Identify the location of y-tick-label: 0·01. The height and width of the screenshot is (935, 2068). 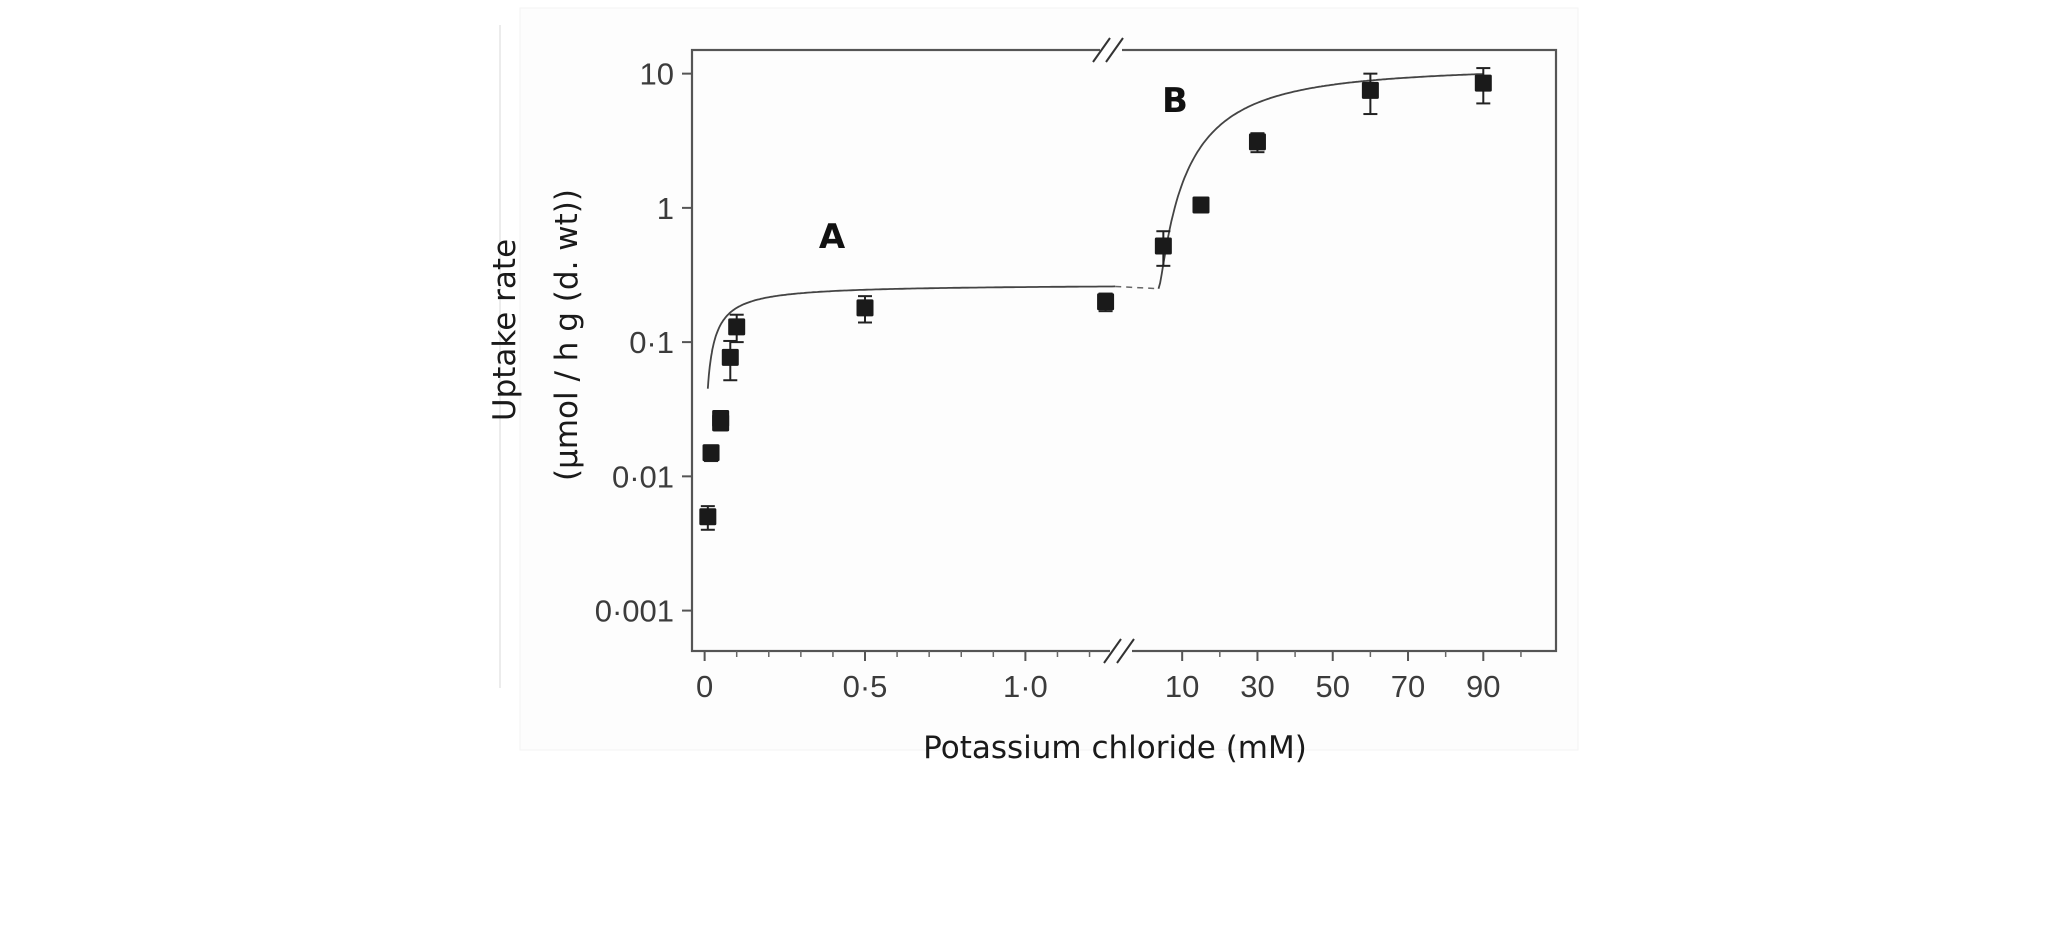
(643, 476).